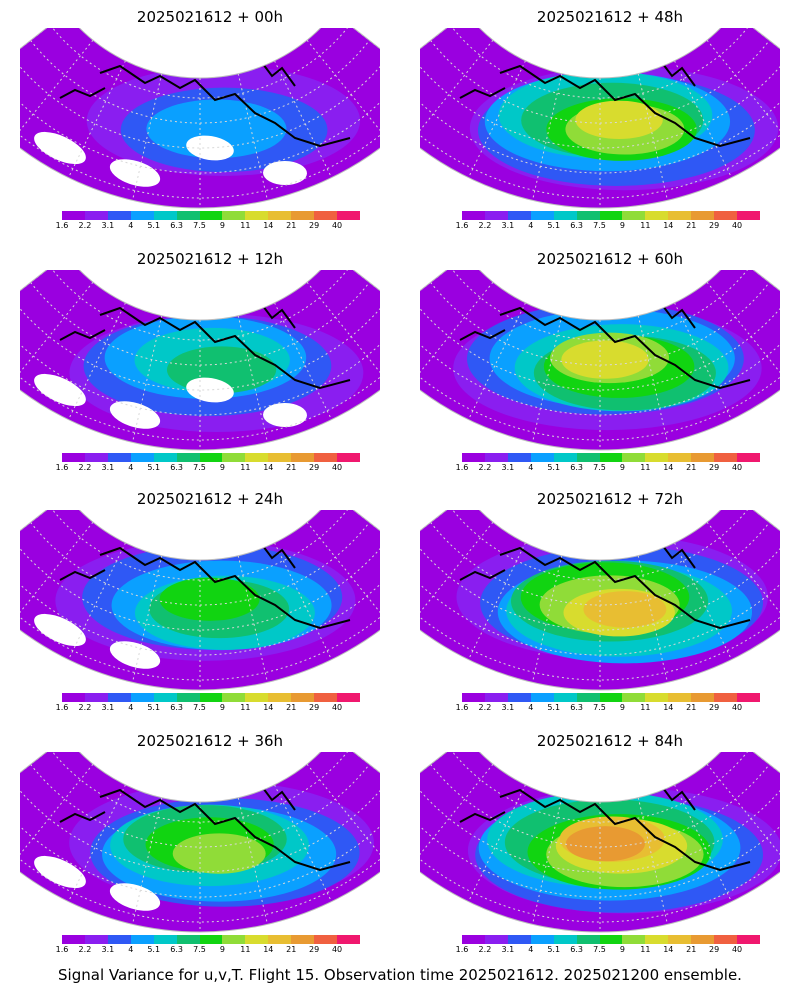 The height and width of the screenshot is (1000, 800). Describe the element at coordinates (210, 17) in the screenshot. I see `panel-title: 2025021612 + 00h` at that location.